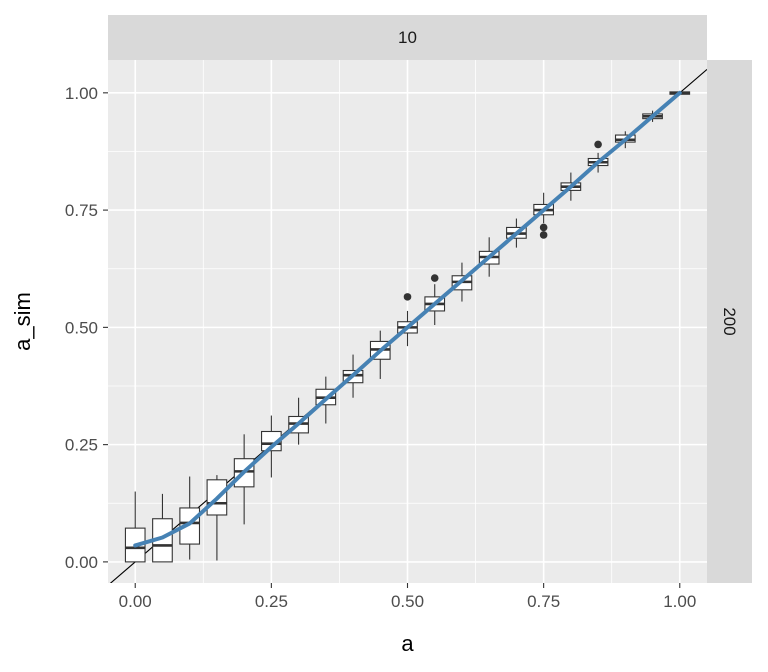 This screenshot has width=768, height=672. I want to click on x-axis: 0.00 0.25 0.50 0.75 1.00, so click(407, 597).